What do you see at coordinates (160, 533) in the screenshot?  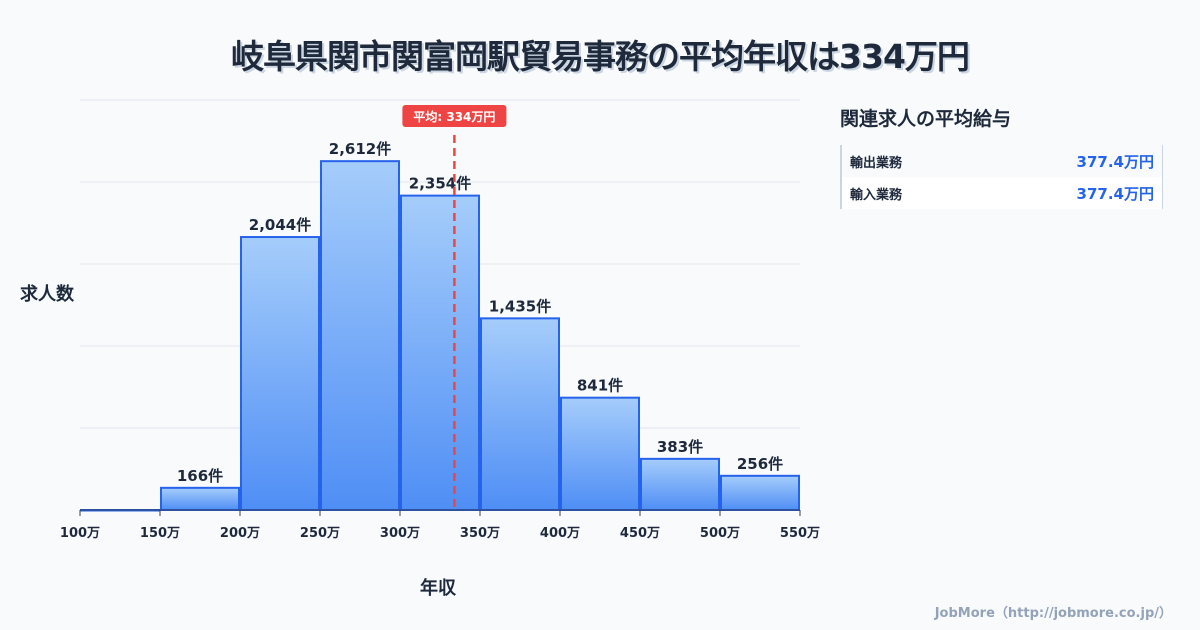 I see `x-tick-label: 150万` at bounding box center [160, 533].